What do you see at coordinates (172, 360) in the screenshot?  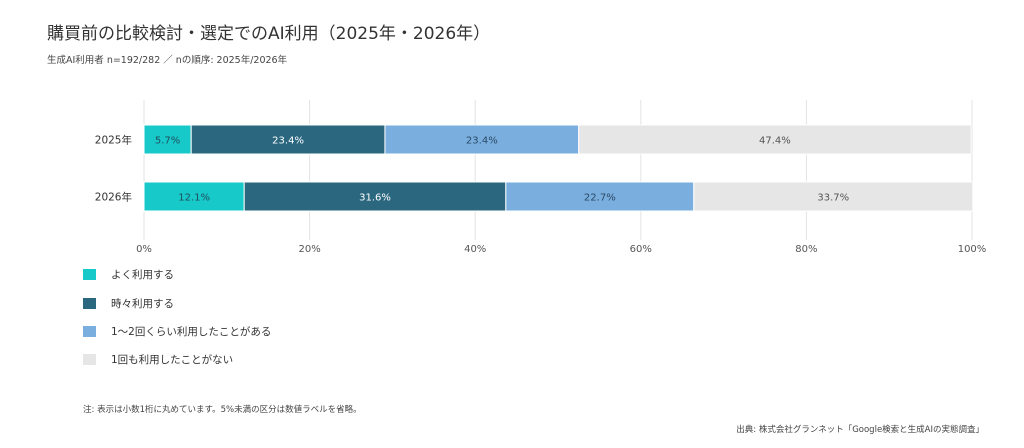 I see `legend-label-never: 1回も利用したことがない` at bounding box center [172, 360].